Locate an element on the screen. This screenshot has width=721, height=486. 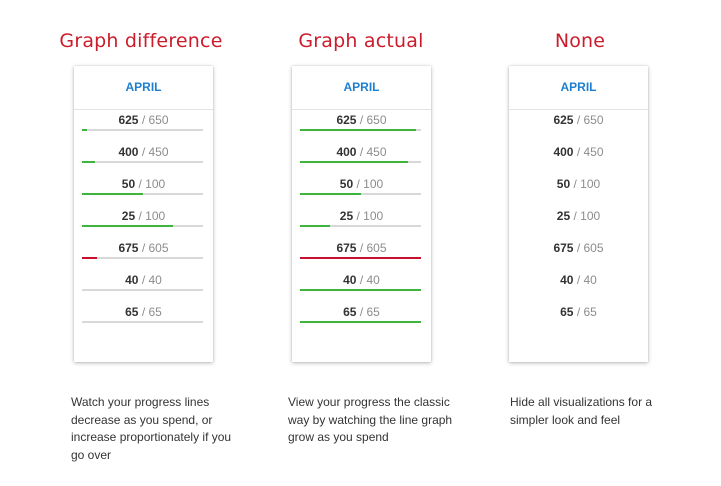
column-title-graph-difference: Graph difference is located at coordinates (141, 41).